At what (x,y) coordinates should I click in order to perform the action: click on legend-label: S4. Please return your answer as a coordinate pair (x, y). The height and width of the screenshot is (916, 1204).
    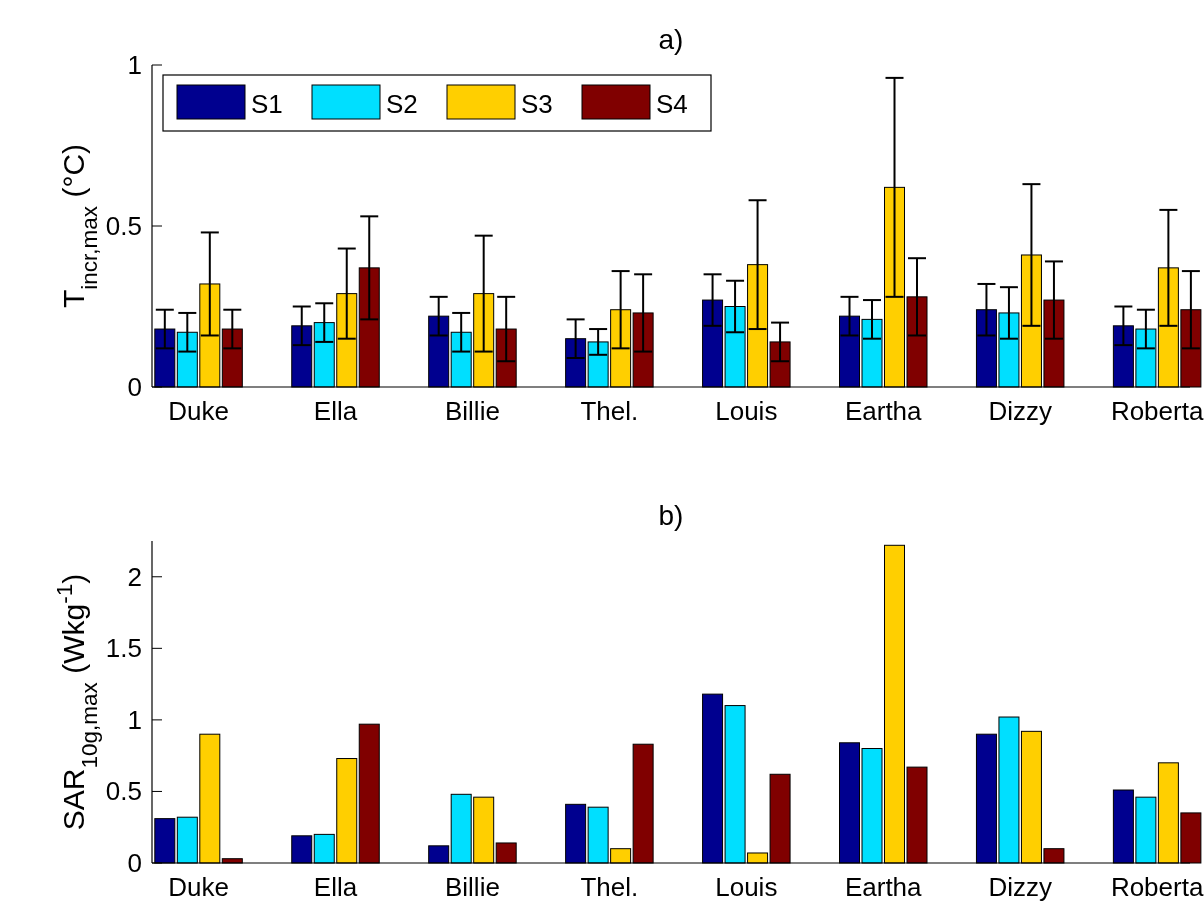
    Looking at the image, I should click on (672, 104).